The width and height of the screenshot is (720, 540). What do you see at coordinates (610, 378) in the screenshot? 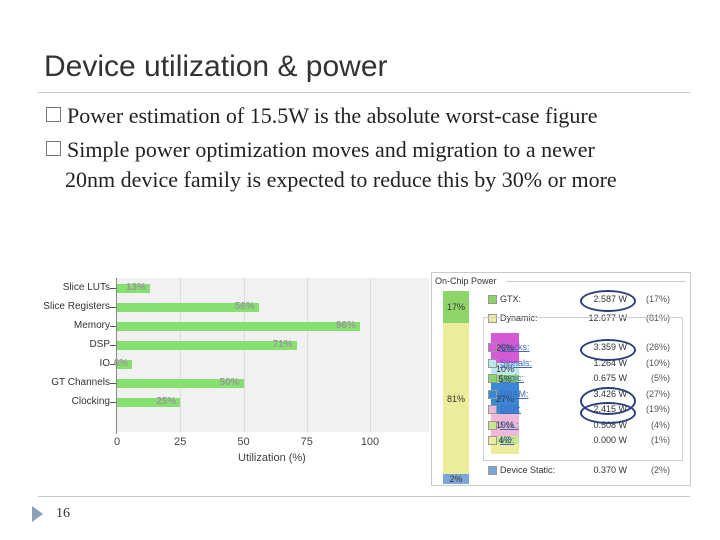
I see `power-row-value: 0.675 W` at bounding box center [610, 378].